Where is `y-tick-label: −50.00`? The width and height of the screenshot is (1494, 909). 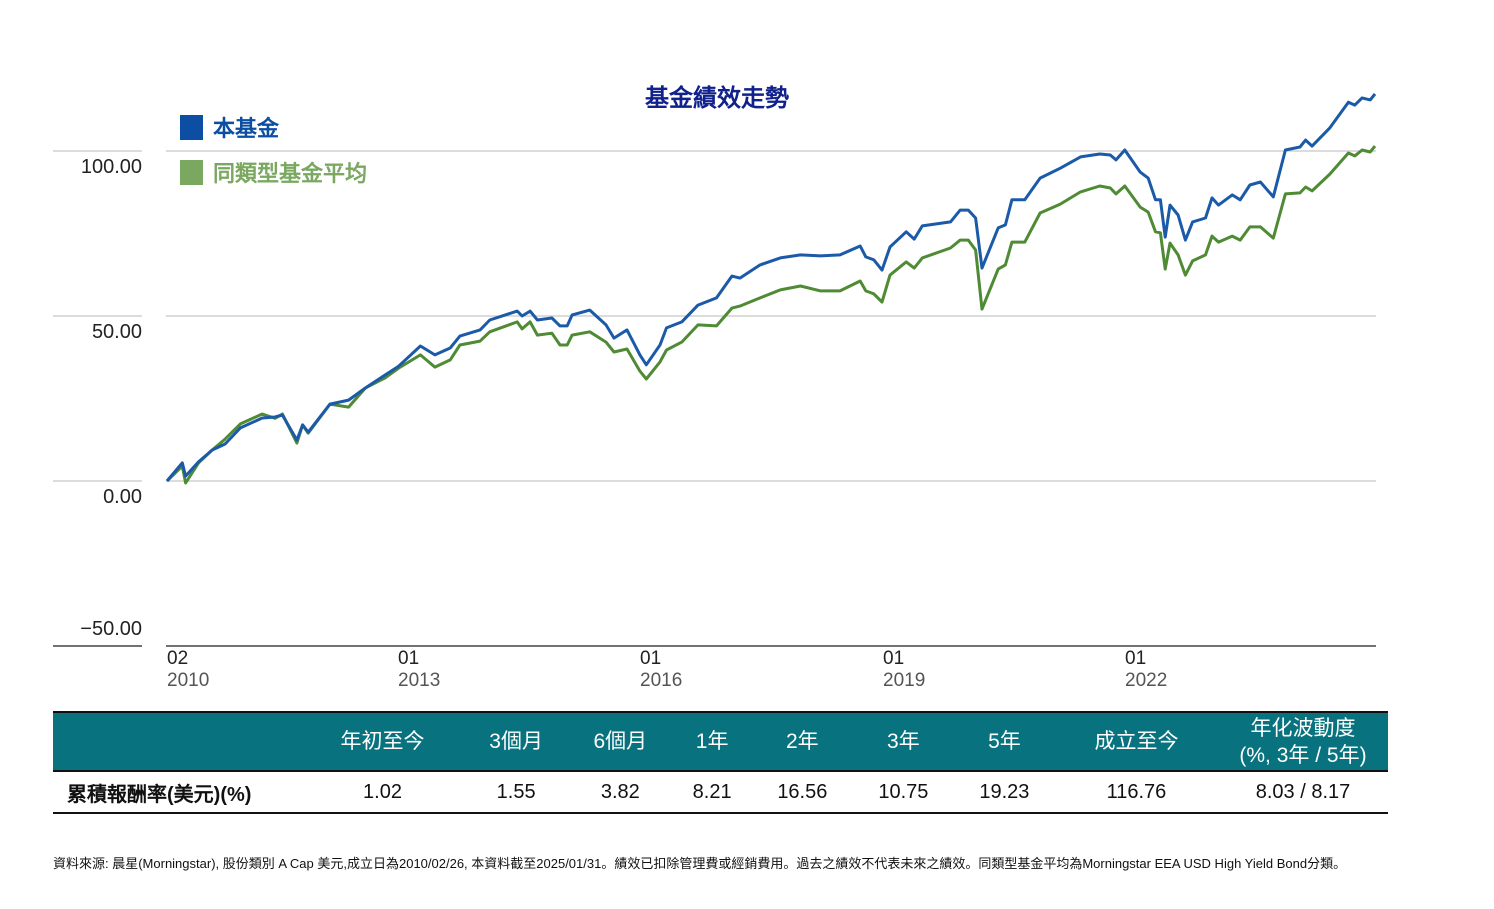 y-tick-label: −50.00 is located at coordinates (111, 629).